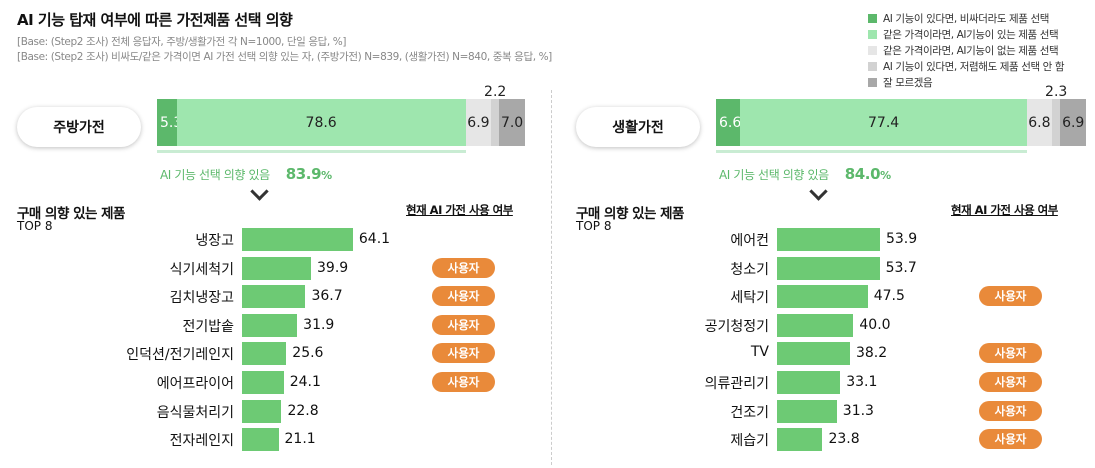 The width and height of the screenshot is (1095, 468). I want to click on segment-value: 6.6, so click(730, 122).